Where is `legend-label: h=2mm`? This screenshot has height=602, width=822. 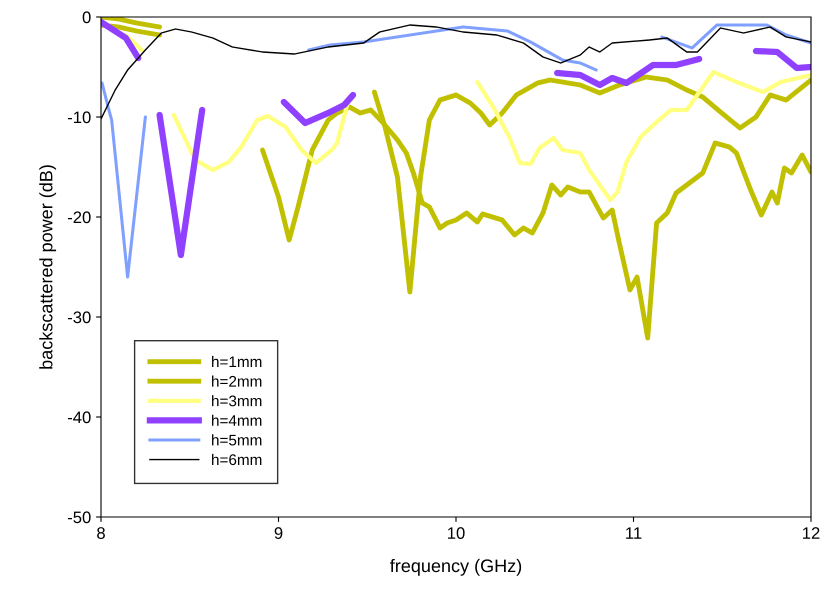
legend-label: h=2mm is located at coordinates (237, 381).